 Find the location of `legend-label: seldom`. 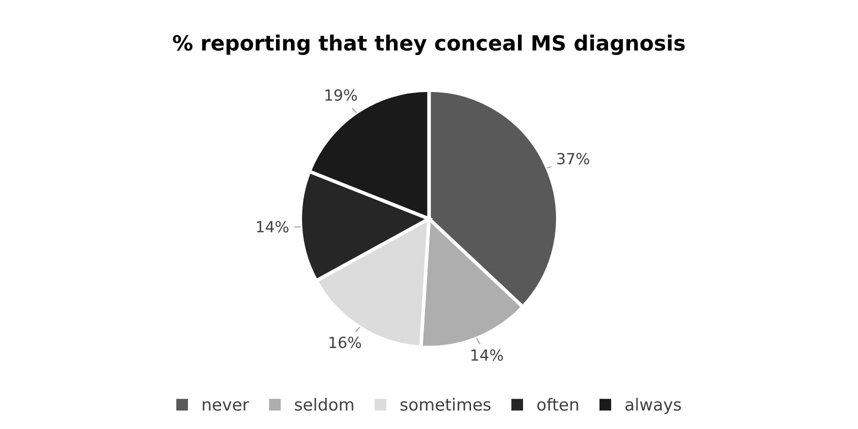

legend-label: seldom is located at coordinates (324, 404).